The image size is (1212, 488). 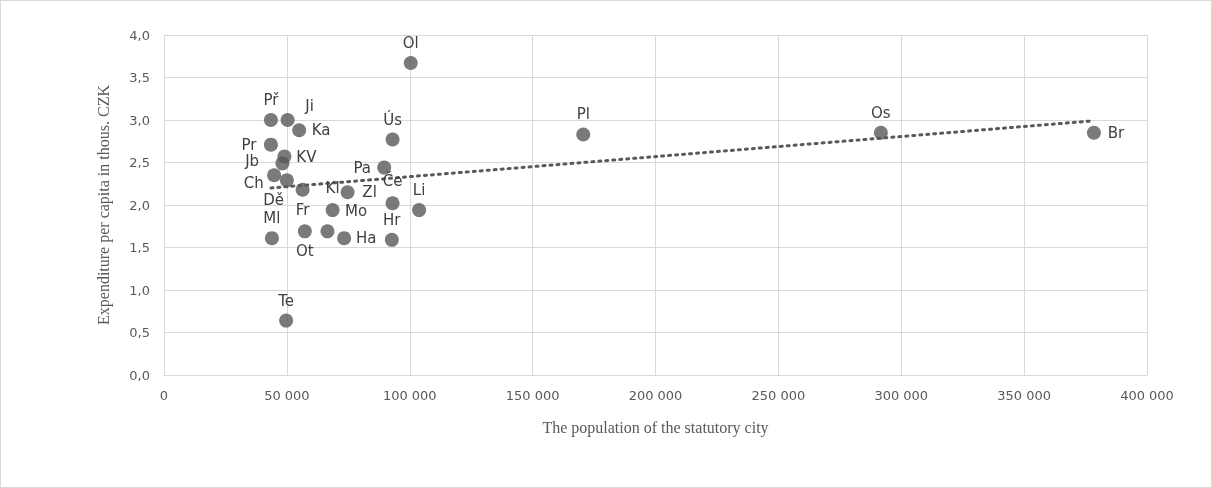 I want to click on annotation: Dě, so click(x=274, y=200).